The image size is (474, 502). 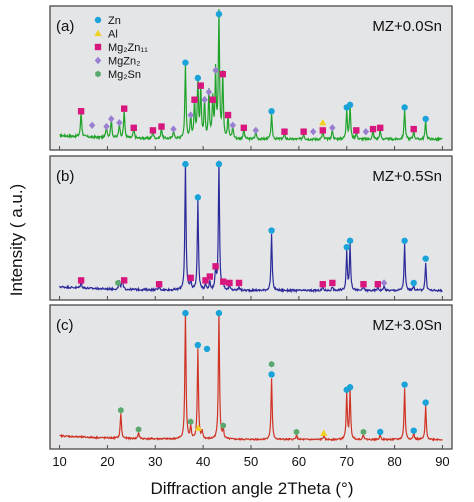 I want to click on x-tick-label: 60, so click(x=299, y=461).